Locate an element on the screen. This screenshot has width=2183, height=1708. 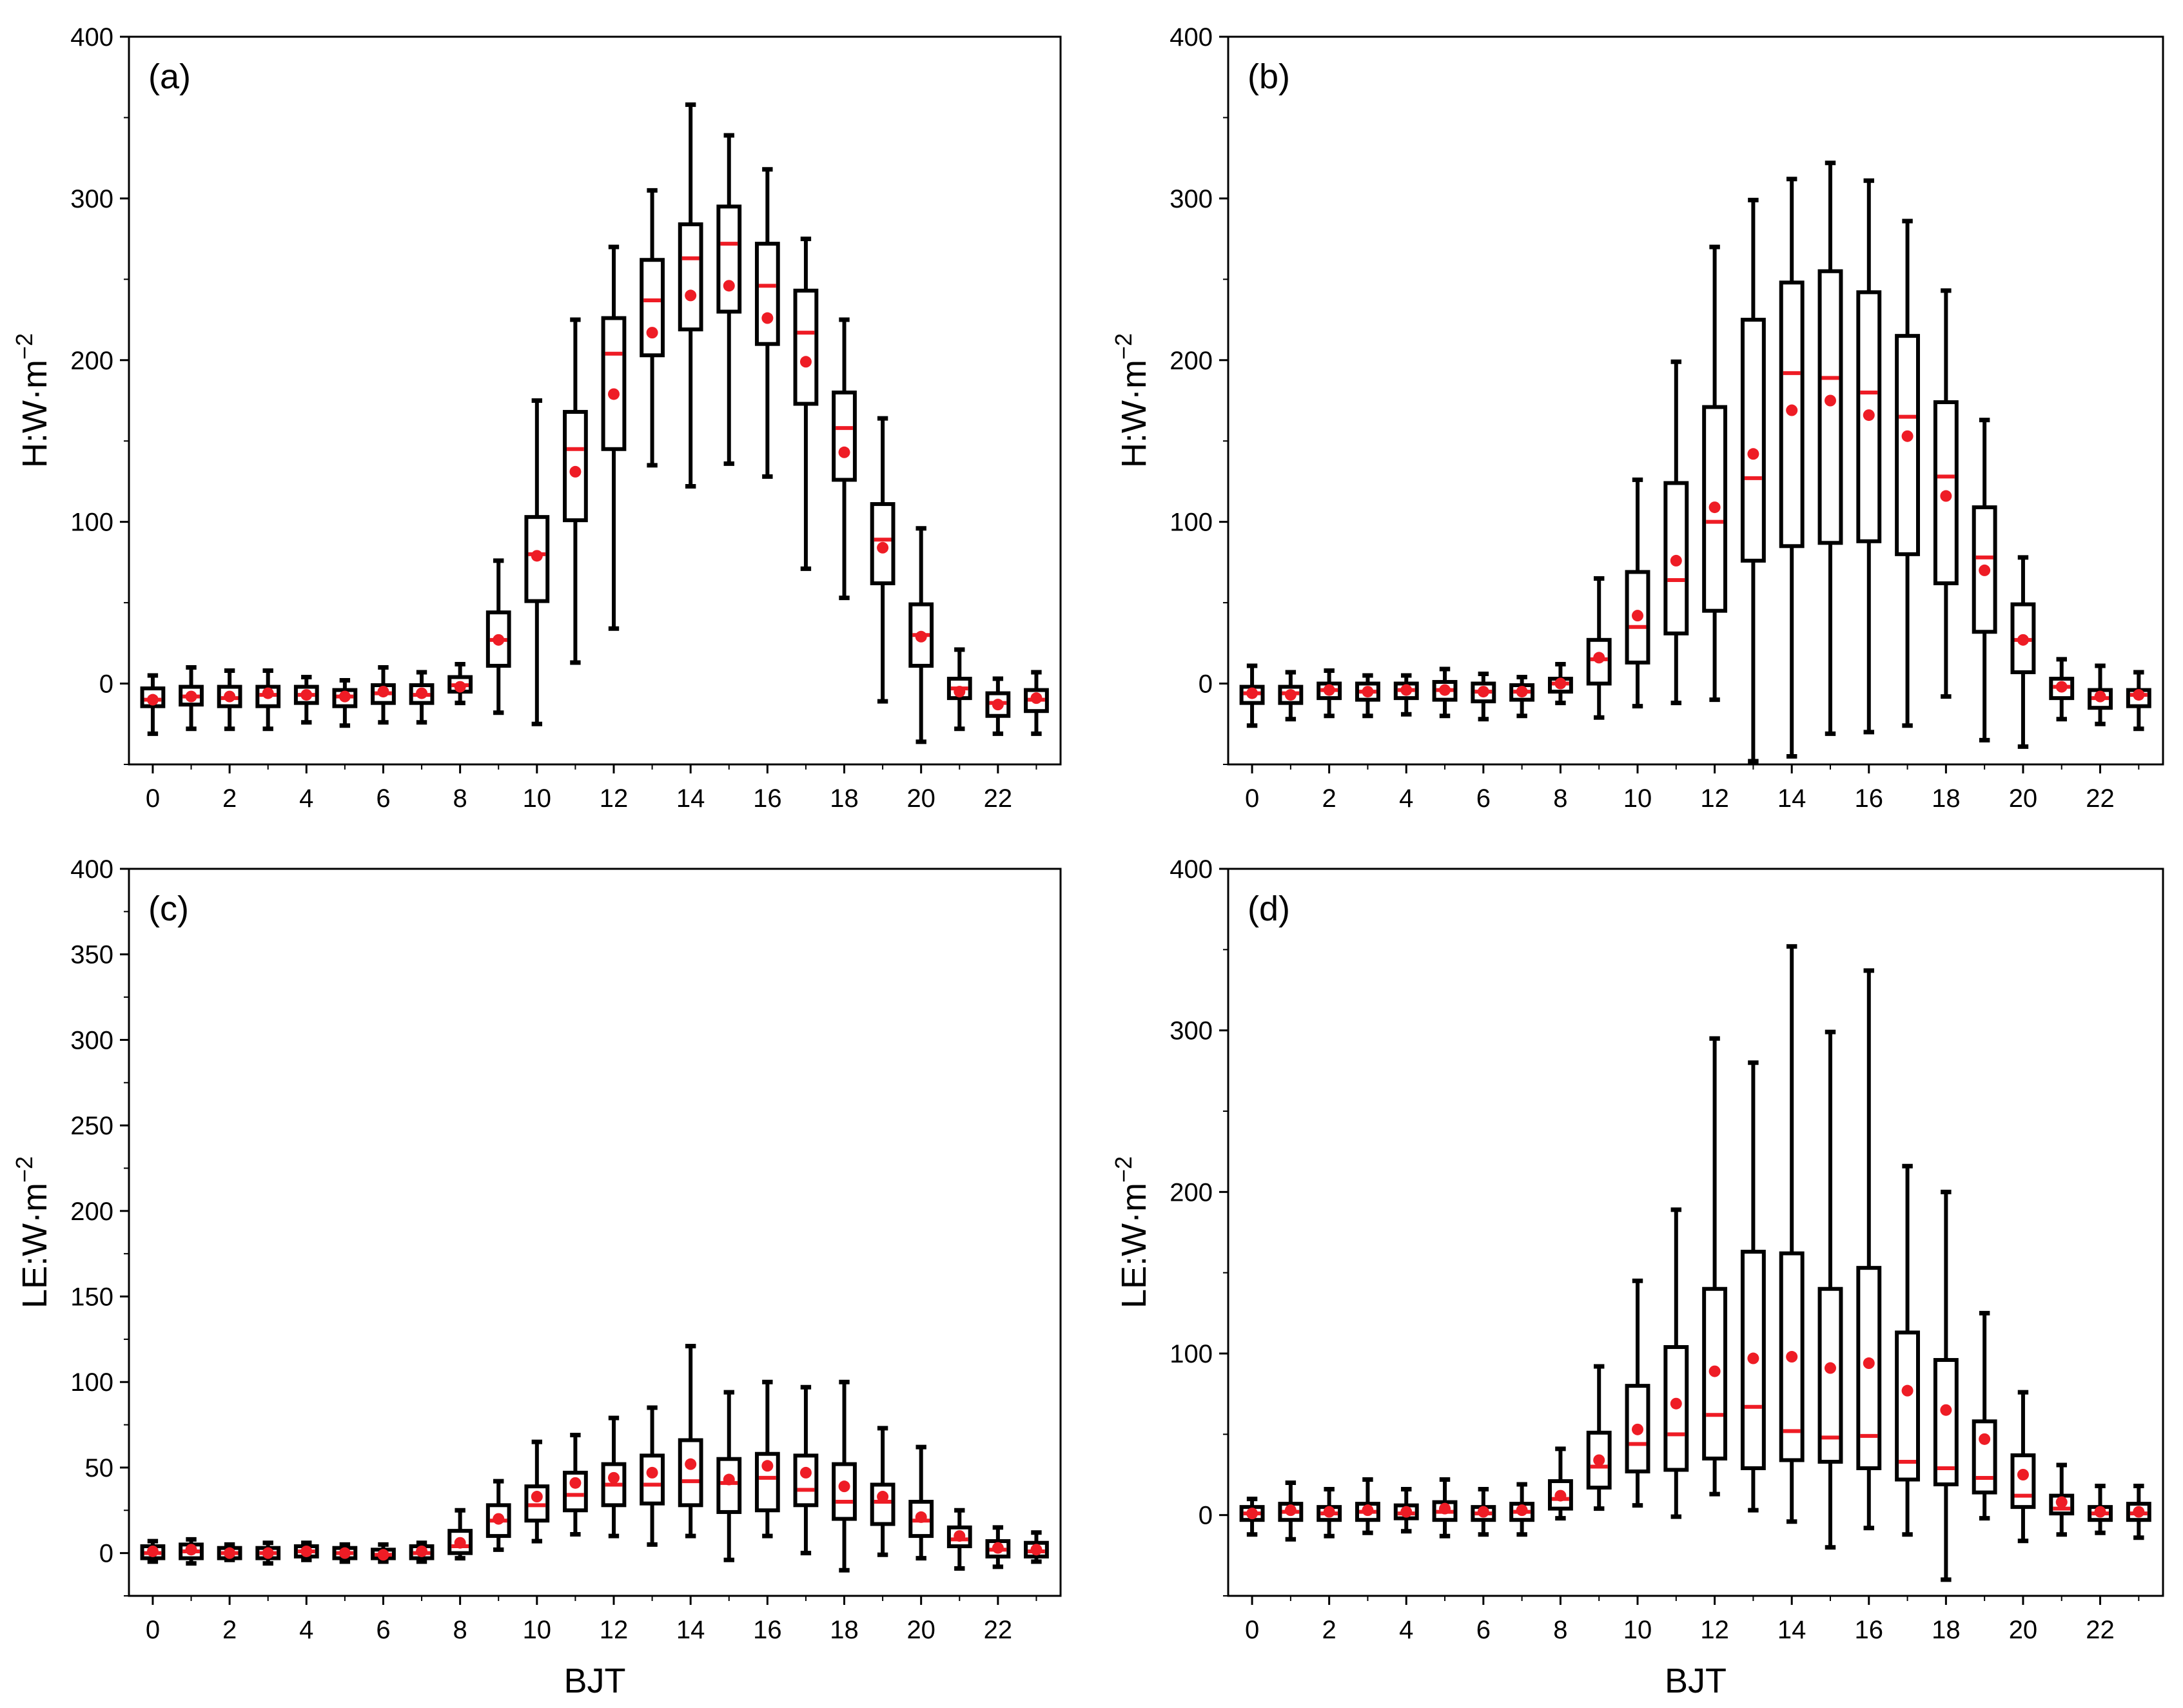
y-tick-label: 150 is located at coordinates (91, 1297).